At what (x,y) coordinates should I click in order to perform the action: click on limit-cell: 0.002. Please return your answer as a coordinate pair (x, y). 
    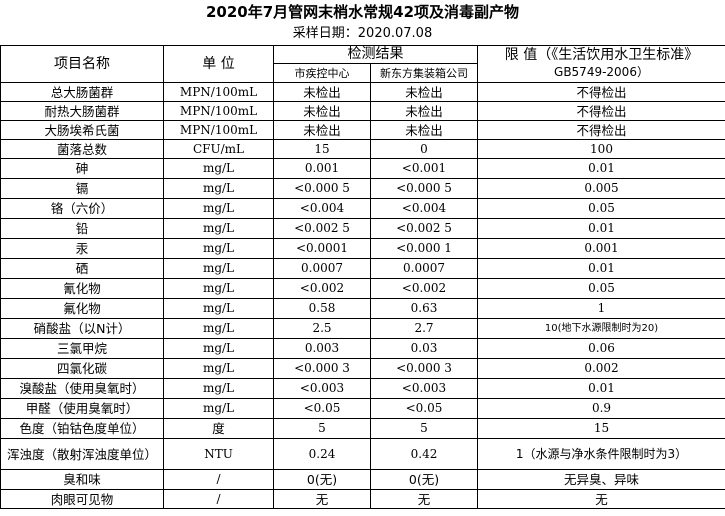
    Looking at the image, I should click on (601, 368).